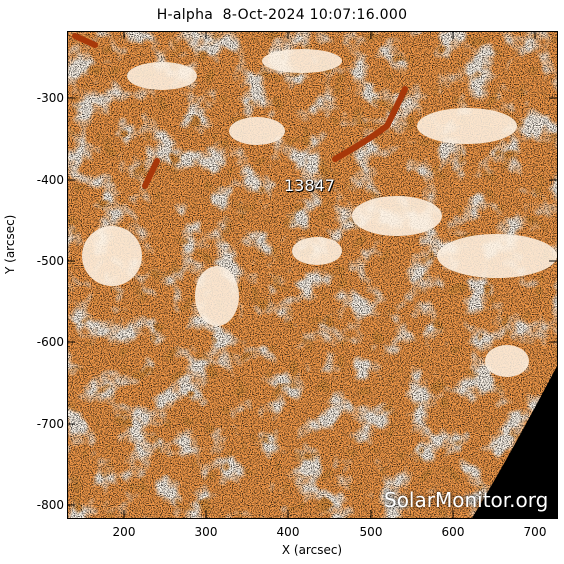  Describe the element at coordinates (50, 342) in the screenshot. I see `y-tick-label: -600` at that location.